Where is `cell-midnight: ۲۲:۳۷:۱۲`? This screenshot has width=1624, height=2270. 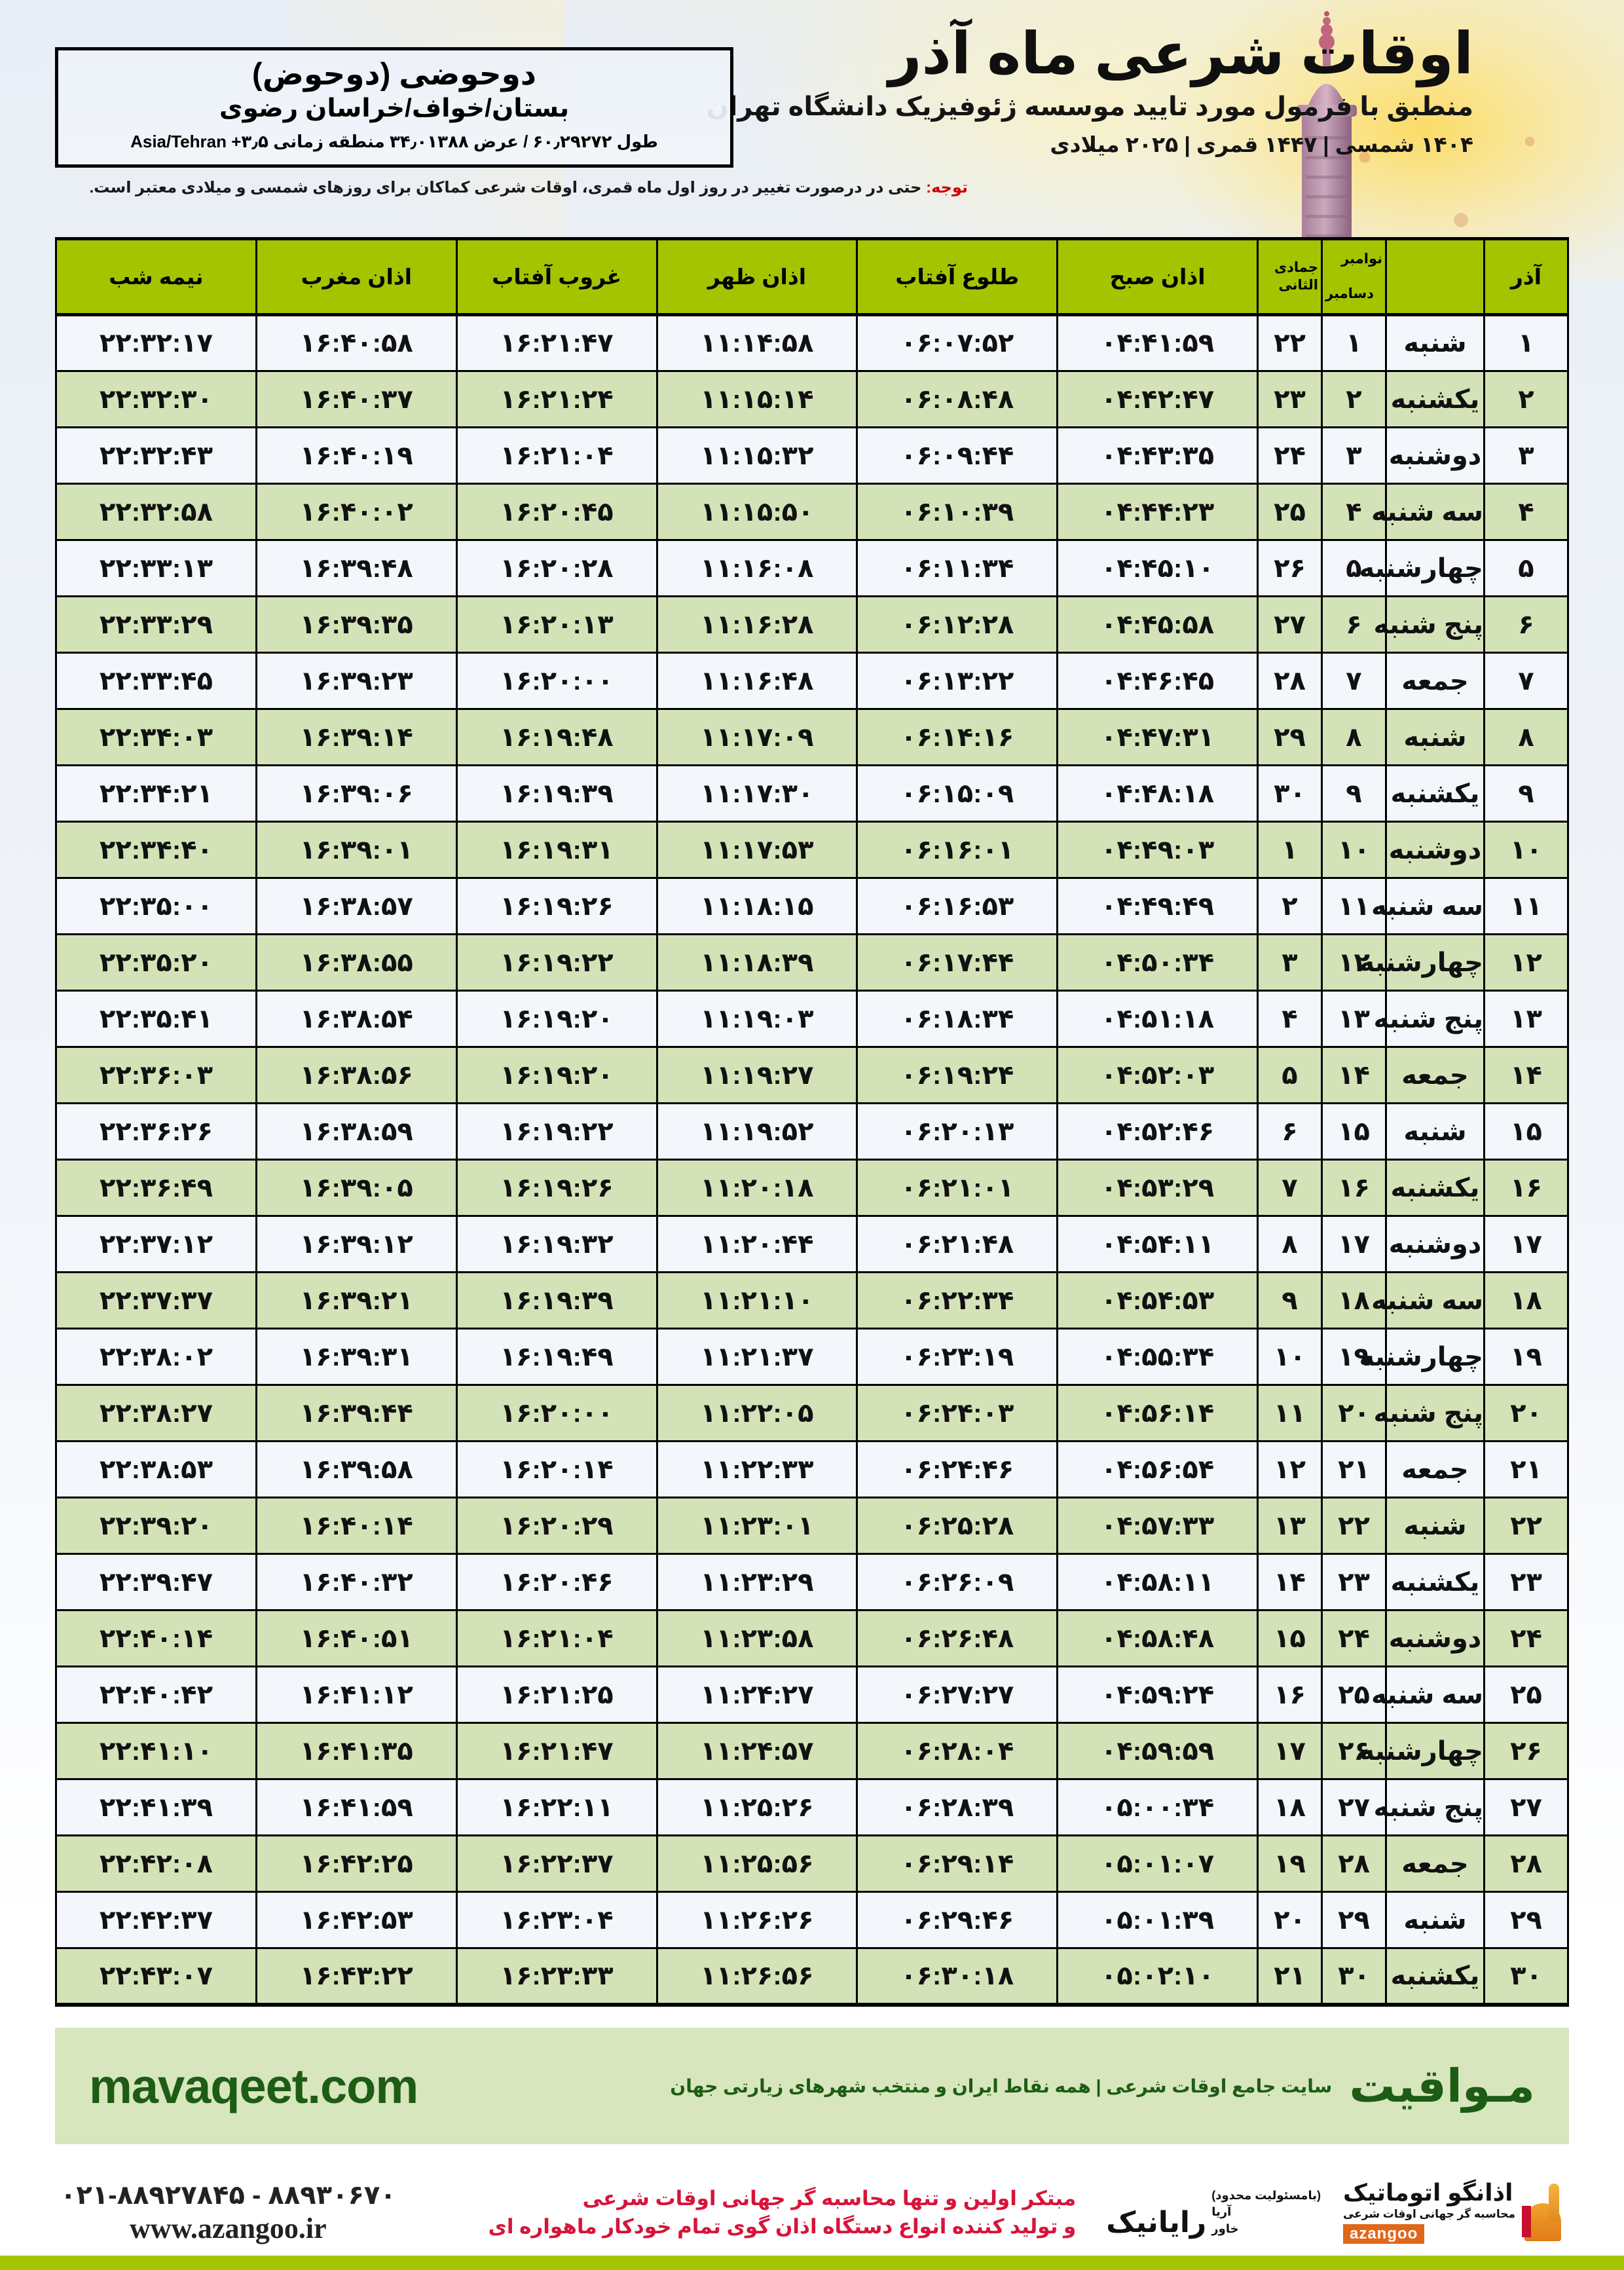 cell-midnight: ۲۲:۳۷:۱۲ is located at coordinates (156, 1244).